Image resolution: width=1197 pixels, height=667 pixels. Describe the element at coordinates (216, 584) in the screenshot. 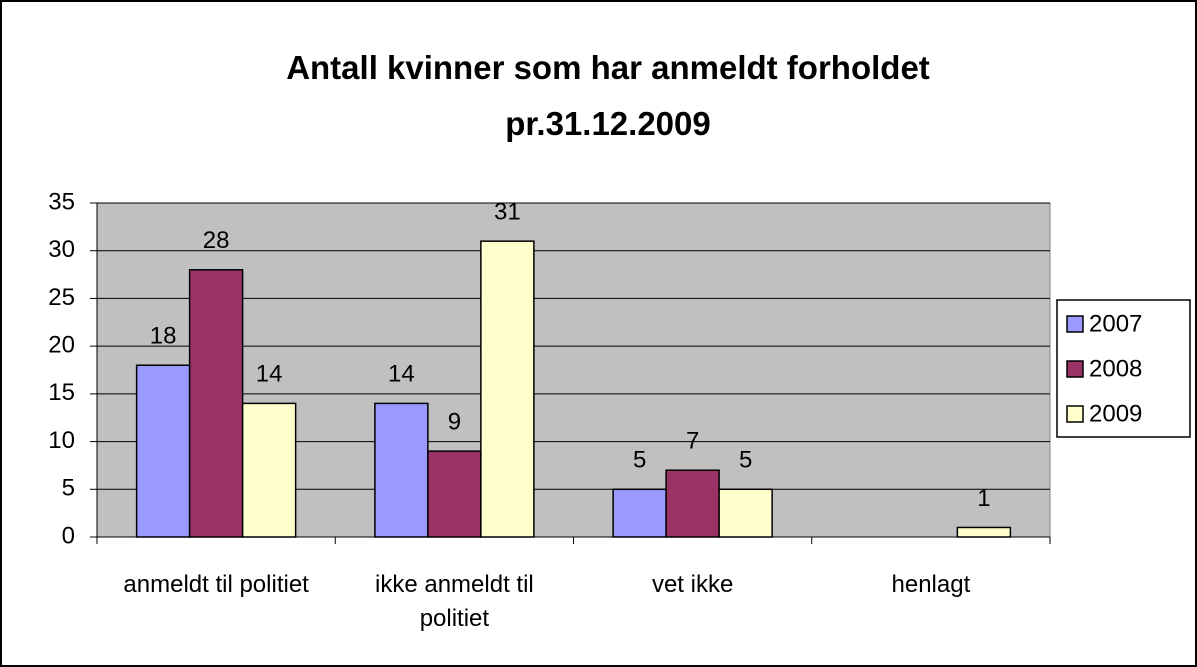

I see `x-tick-label: anmeldt til politiet` at that location.